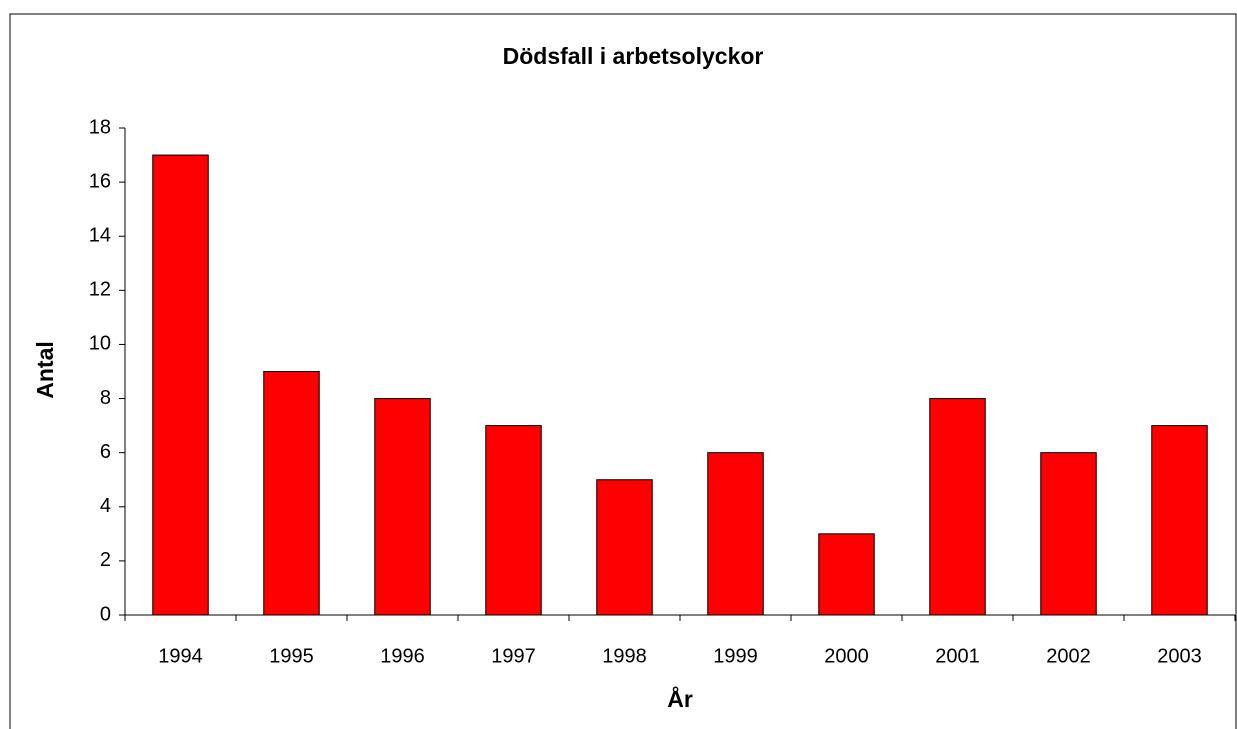  Describe the element at coordinates (100, 290) in the screenshot. I see `y-tick-label: 12` at that location.